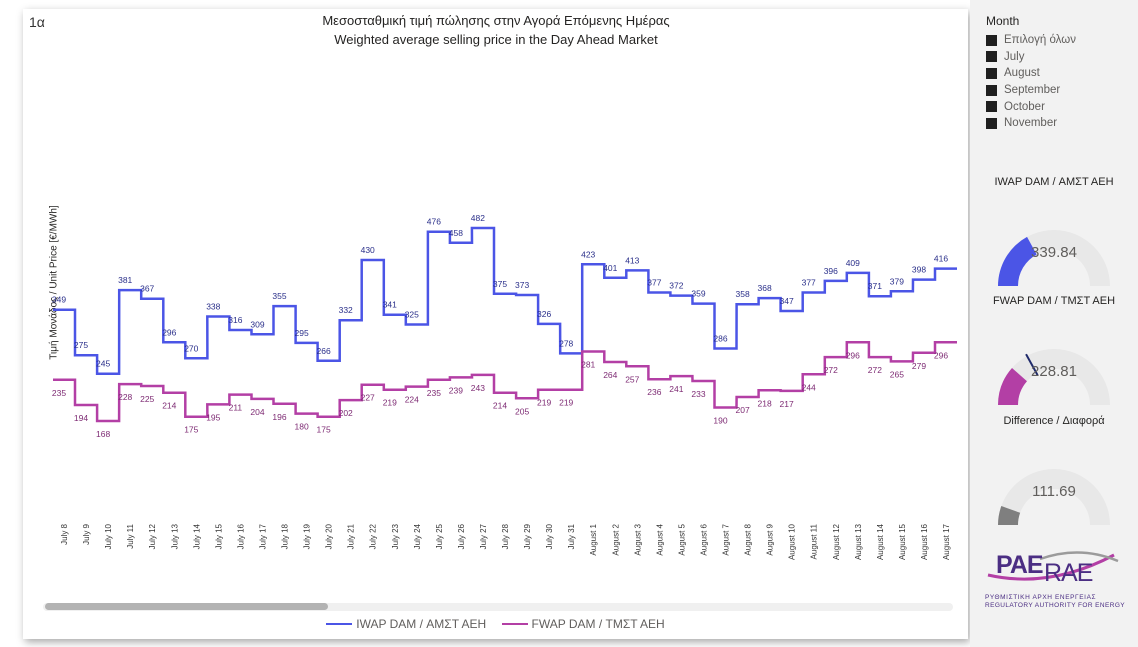  What do you see at coordinates (1014, 56) in the screenshot?
I see `slicer-item-label: July` at bounding box center [1014, 56].